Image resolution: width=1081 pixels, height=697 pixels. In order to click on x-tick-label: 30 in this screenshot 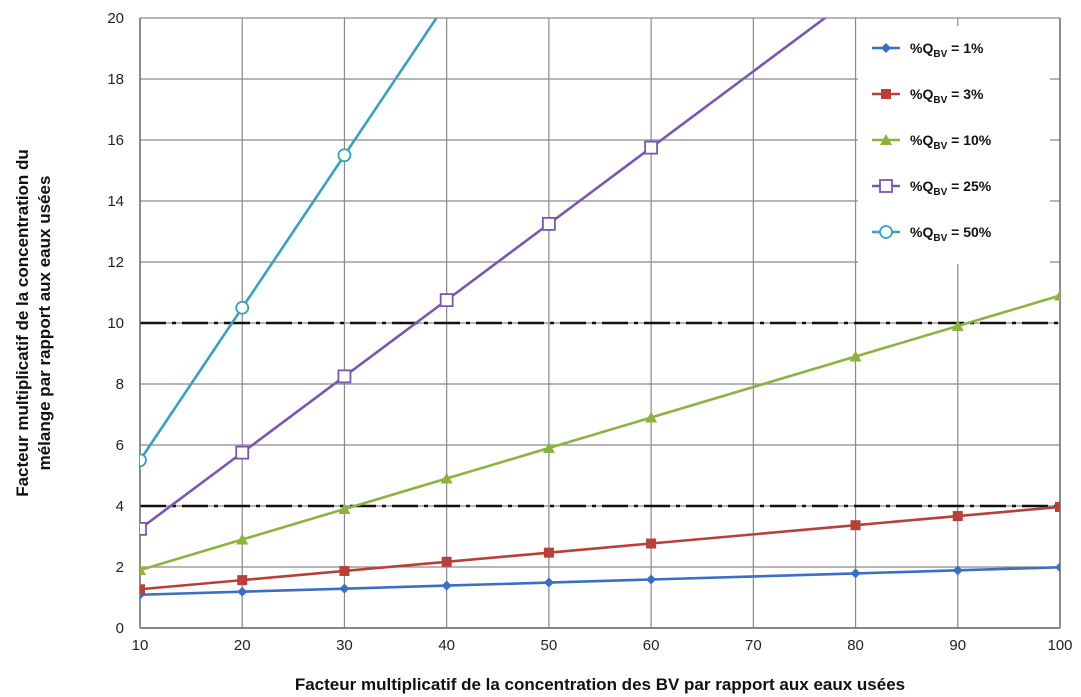, I will do `click(344, 645)`.